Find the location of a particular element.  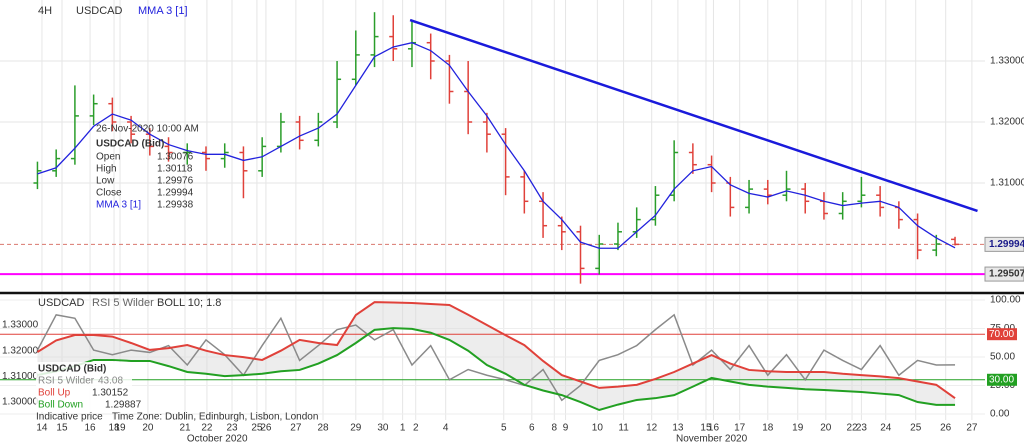

level-label: 70.00 is located at coordinates (1001, 334).